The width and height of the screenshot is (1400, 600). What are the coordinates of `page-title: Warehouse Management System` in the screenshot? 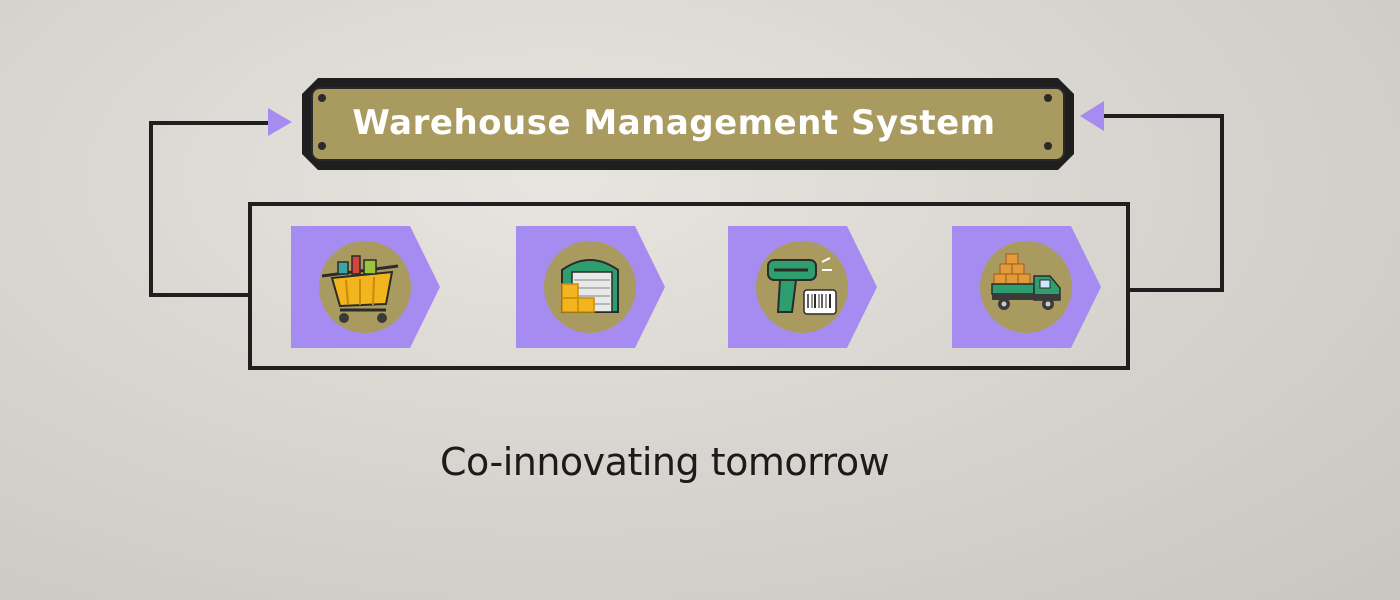 It's located at (674, 123).